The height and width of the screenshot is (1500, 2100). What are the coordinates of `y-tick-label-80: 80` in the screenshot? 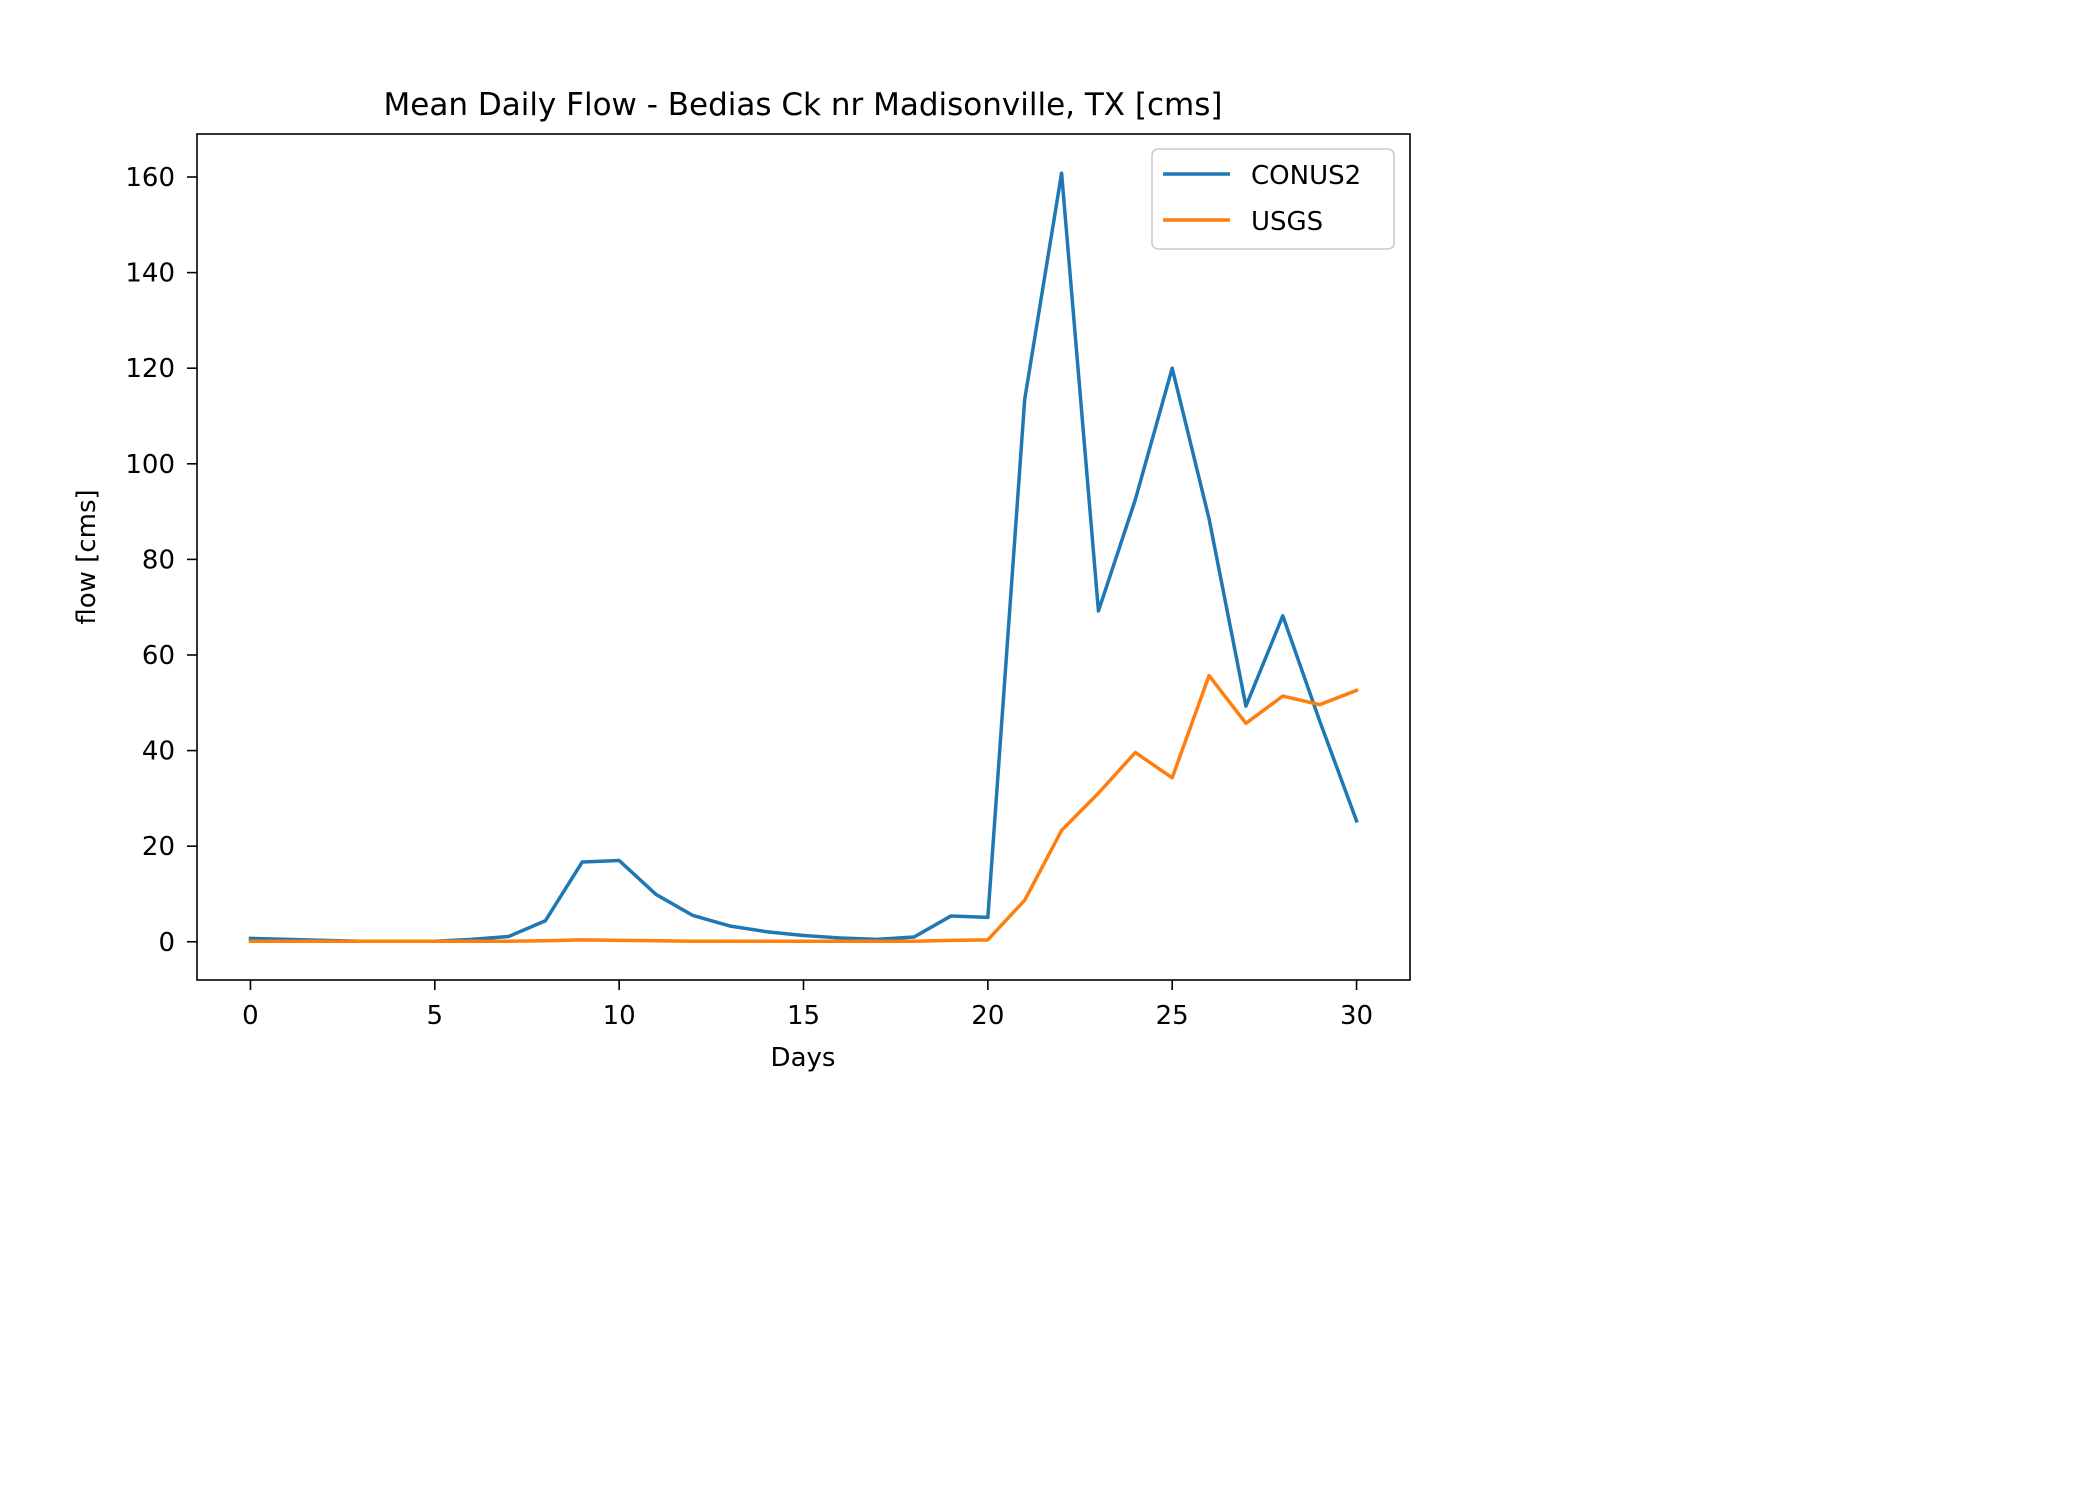 It's located at (158, 560).